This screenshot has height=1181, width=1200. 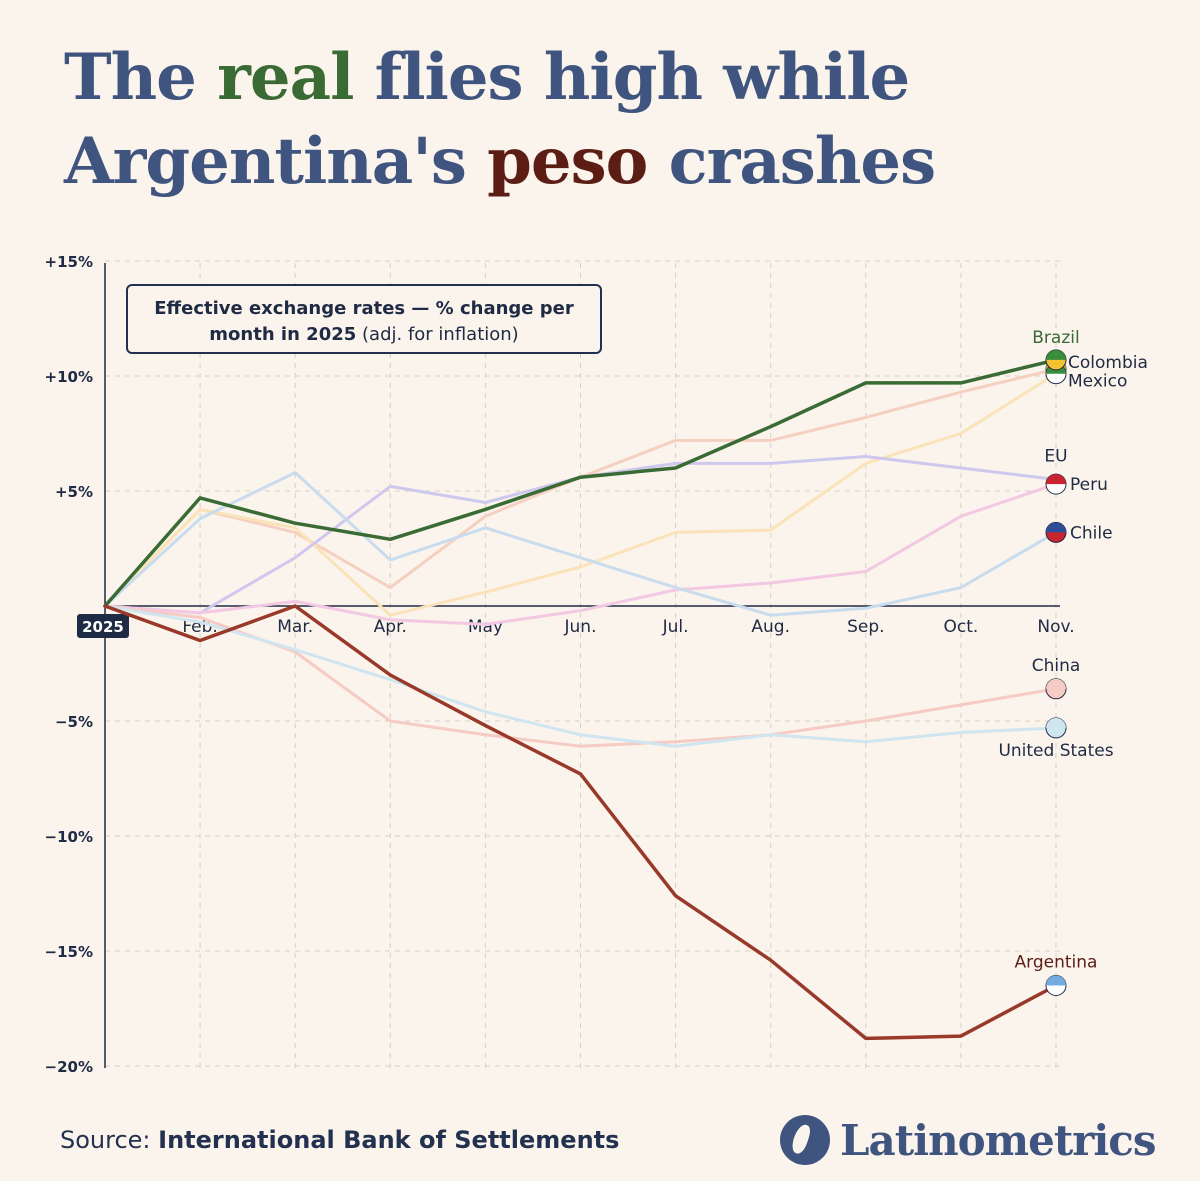 What do you see at coordinates (69, 1067) in the screenshot?
I see `y-tick-label: −20%` at bounding box center [69, 1067].